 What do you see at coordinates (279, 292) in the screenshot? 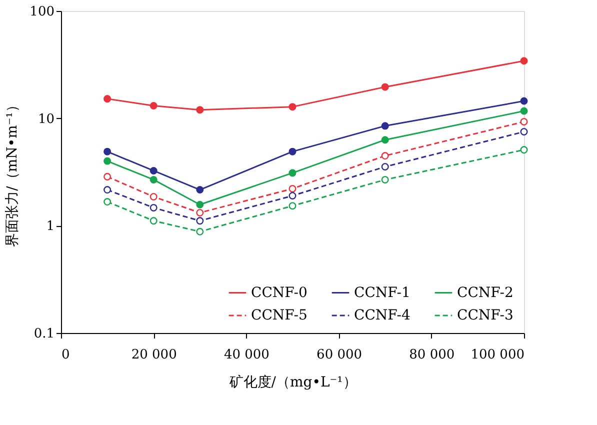
I see `legend-label: CCNF-0` at bounding box center [279, 292].